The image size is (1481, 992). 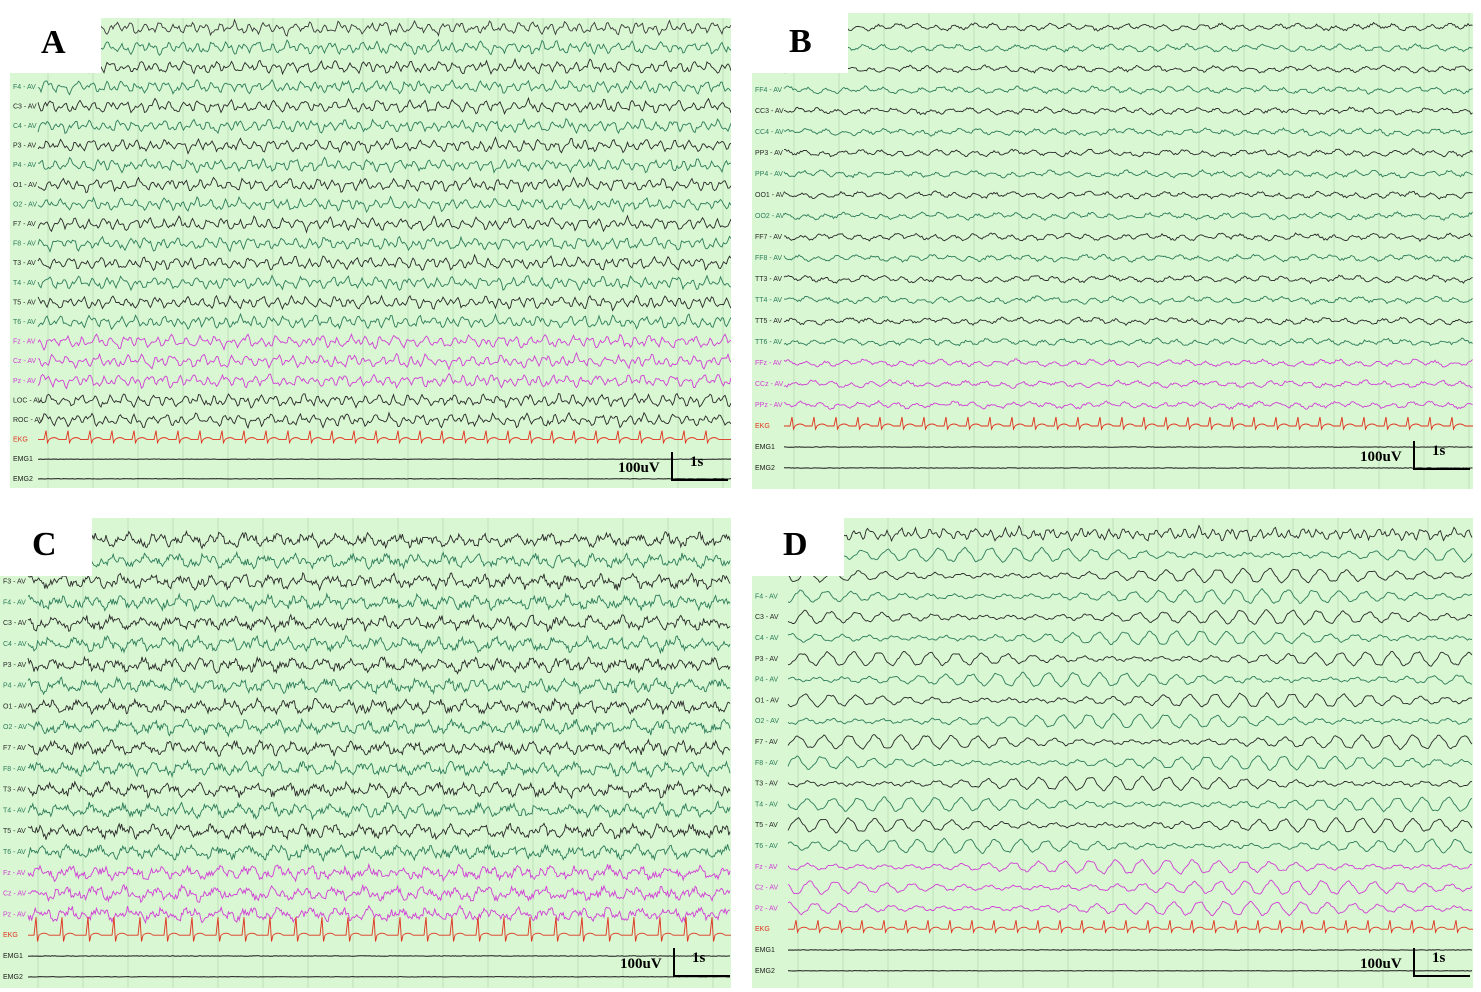 What do you see at coordinates (762, 929) in the screenshot?
I see `channel-label: EKG` at bounding box center [762, 929].